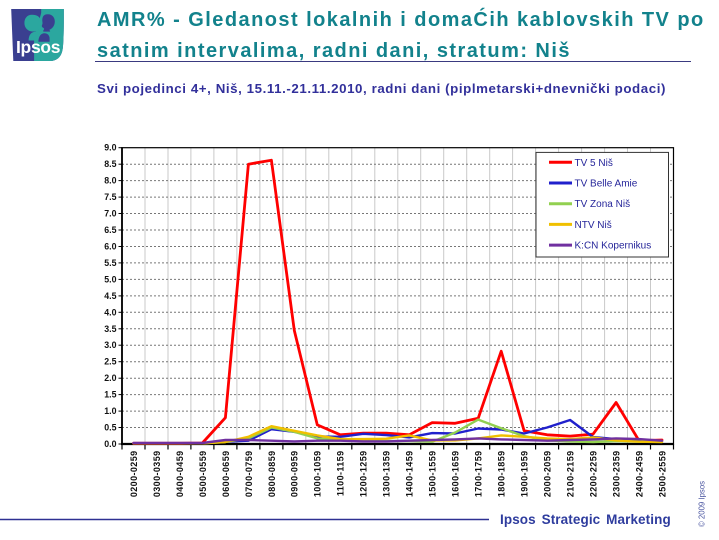  I want to click on svg-text: 0900-0959, so click(295, 474).